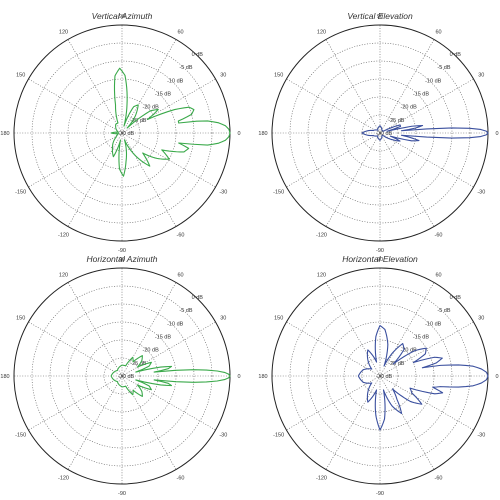  I want to click on db-tick-label: 0 dB, so click(456, 298).